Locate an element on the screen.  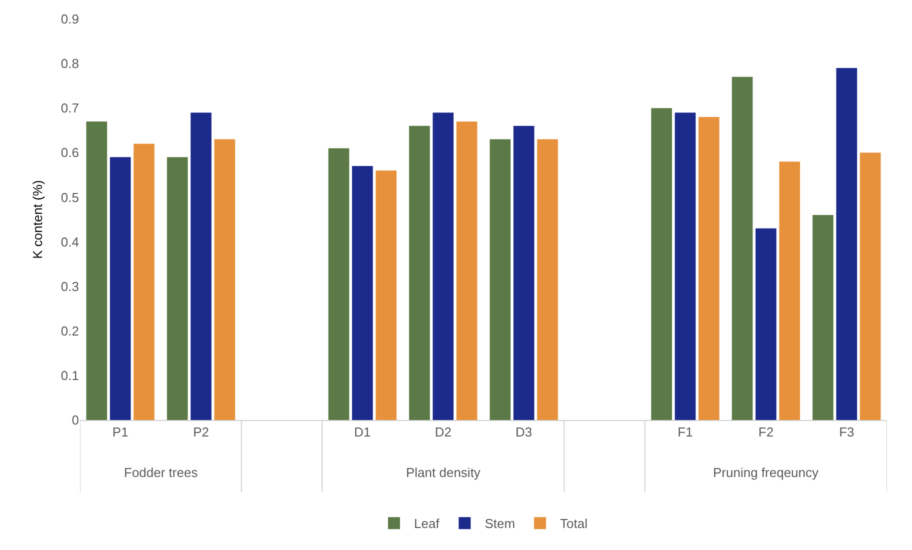
x-tick-label: F2 is located at coordinates (766, 432).